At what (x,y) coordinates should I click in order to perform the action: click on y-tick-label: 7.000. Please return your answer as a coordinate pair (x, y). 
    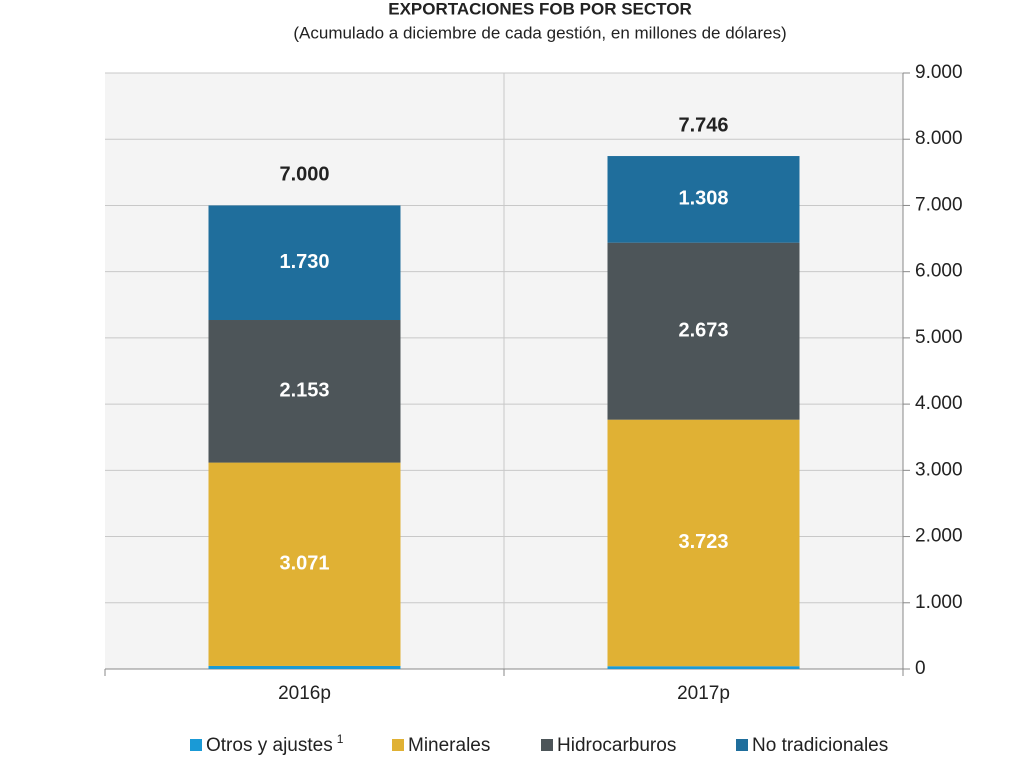
    Looking at the image, I should click on (939, 204).